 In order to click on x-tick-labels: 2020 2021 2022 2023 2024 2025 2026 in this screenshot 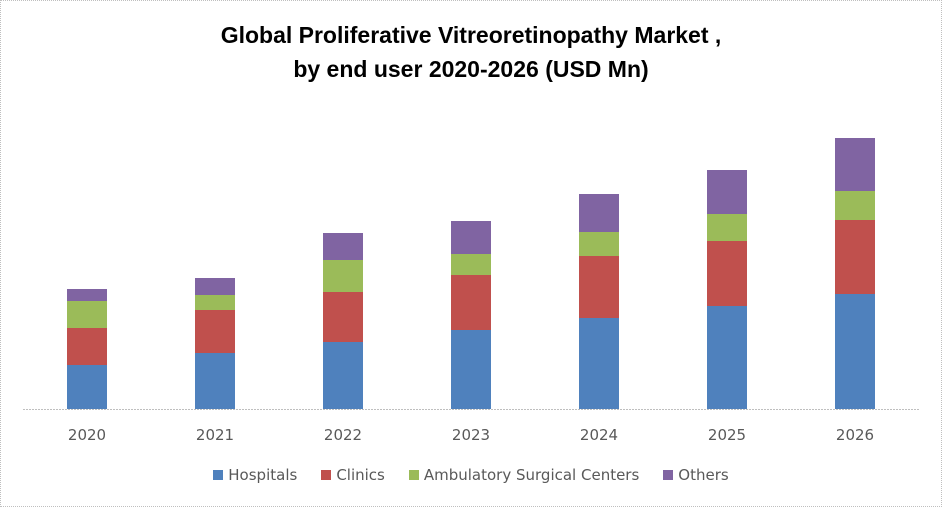, I will do `click(471, 435)`.